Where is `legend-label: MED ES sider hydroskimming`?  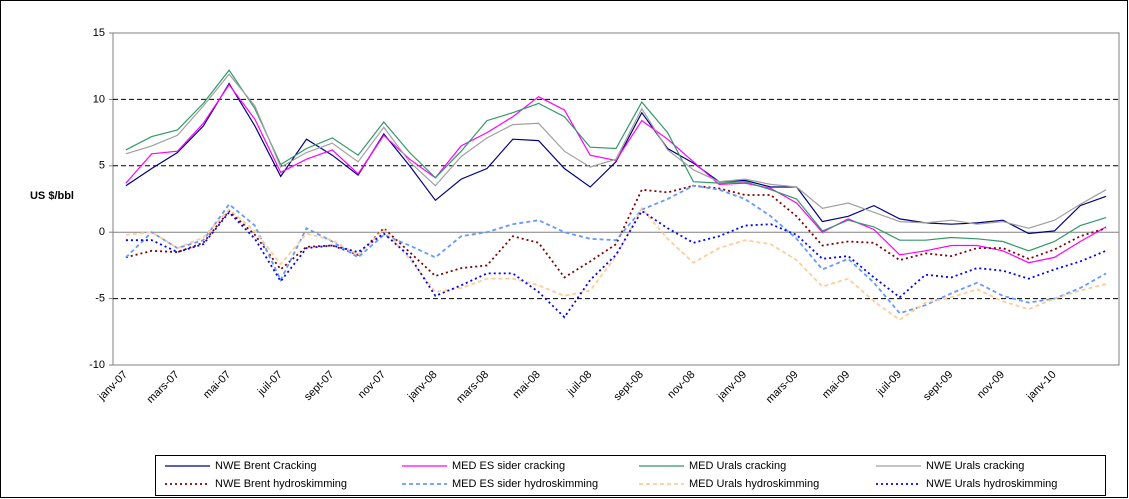
legend-label: MED ES sider hydroskimming is located at coordinates (525, 484).